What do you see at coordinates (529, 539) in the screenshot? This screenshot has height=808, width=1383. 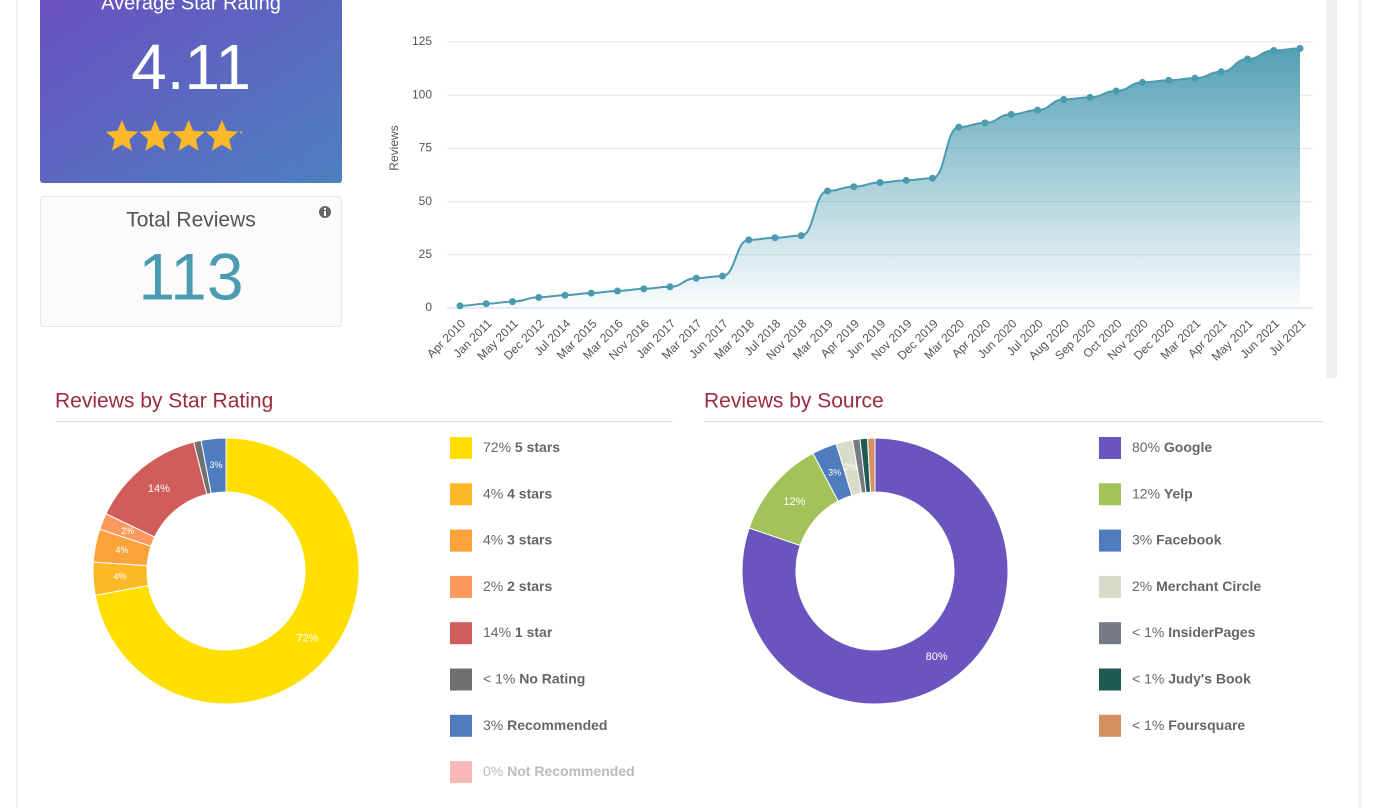 I see `legend-name: 3 stars` at bounding box center [529, 539].